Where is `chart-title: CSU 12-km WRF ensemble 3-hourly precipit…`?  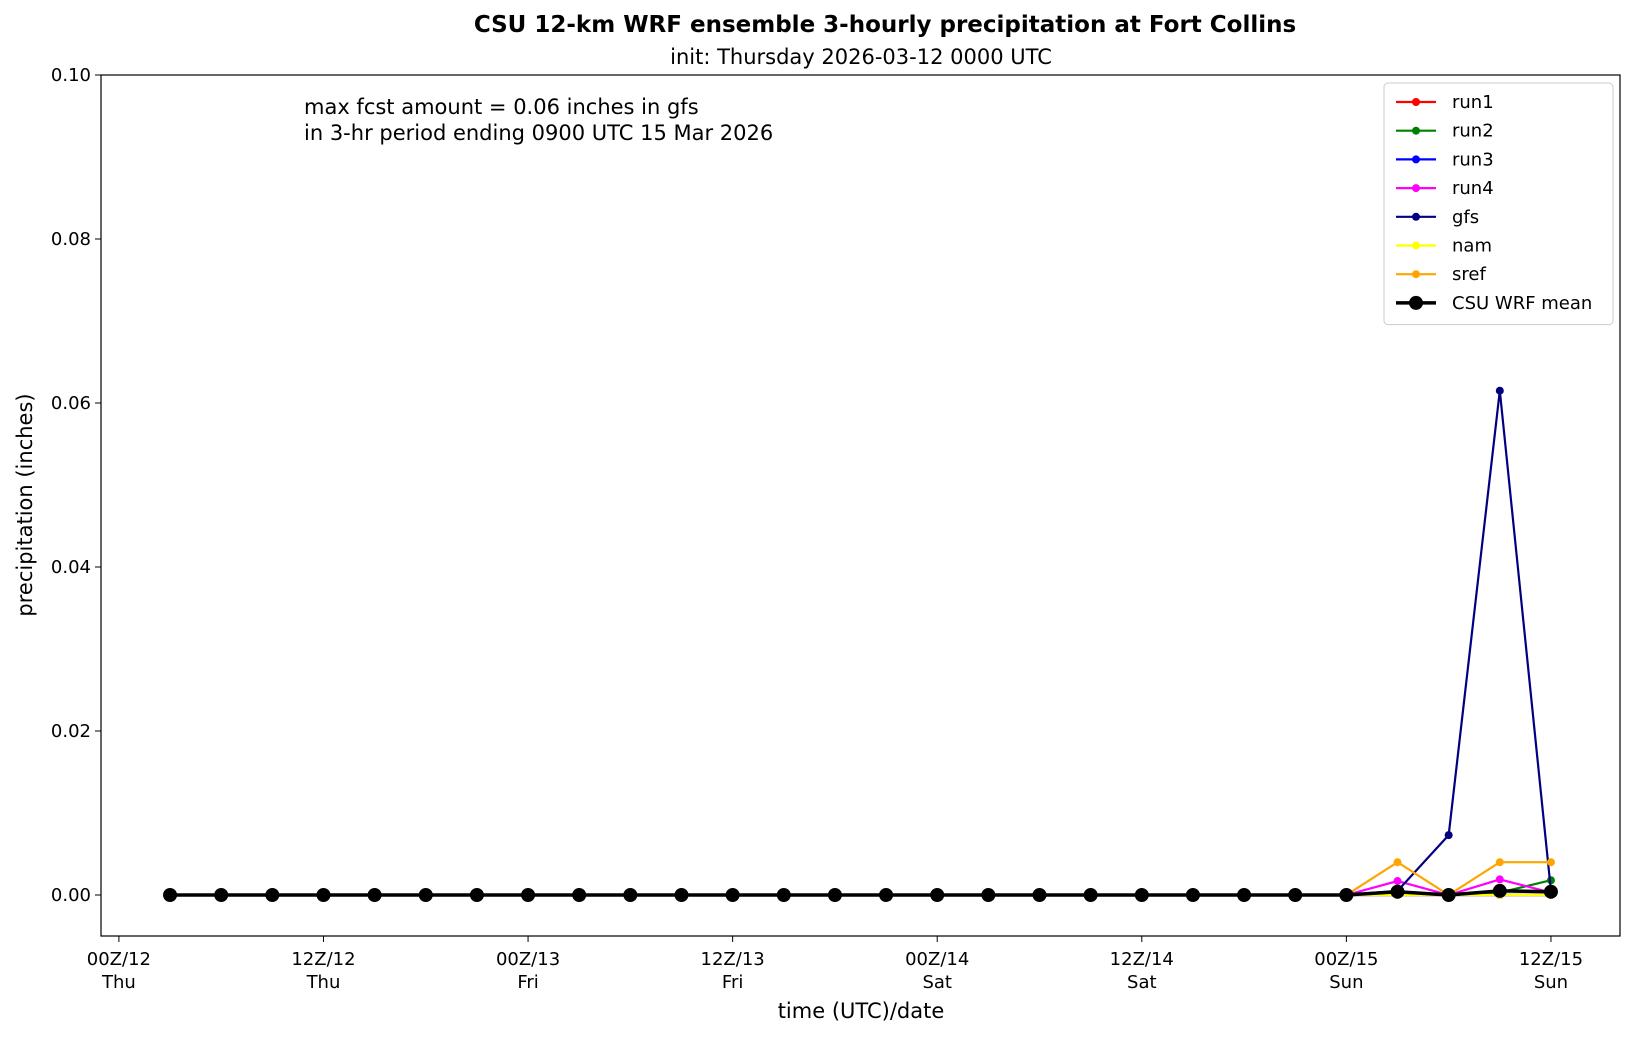 chart-title: CSU 12-km WRF ensemble 3-hourly precipit… is located at coordinates (885, 25).